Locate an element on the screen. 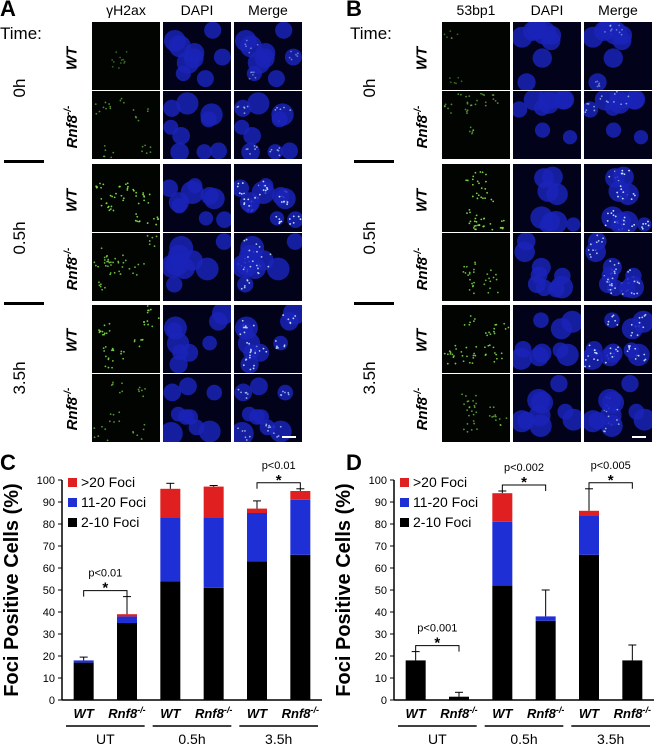  panel-a-tile-r2-c2 is located at coordinates (268, 198).